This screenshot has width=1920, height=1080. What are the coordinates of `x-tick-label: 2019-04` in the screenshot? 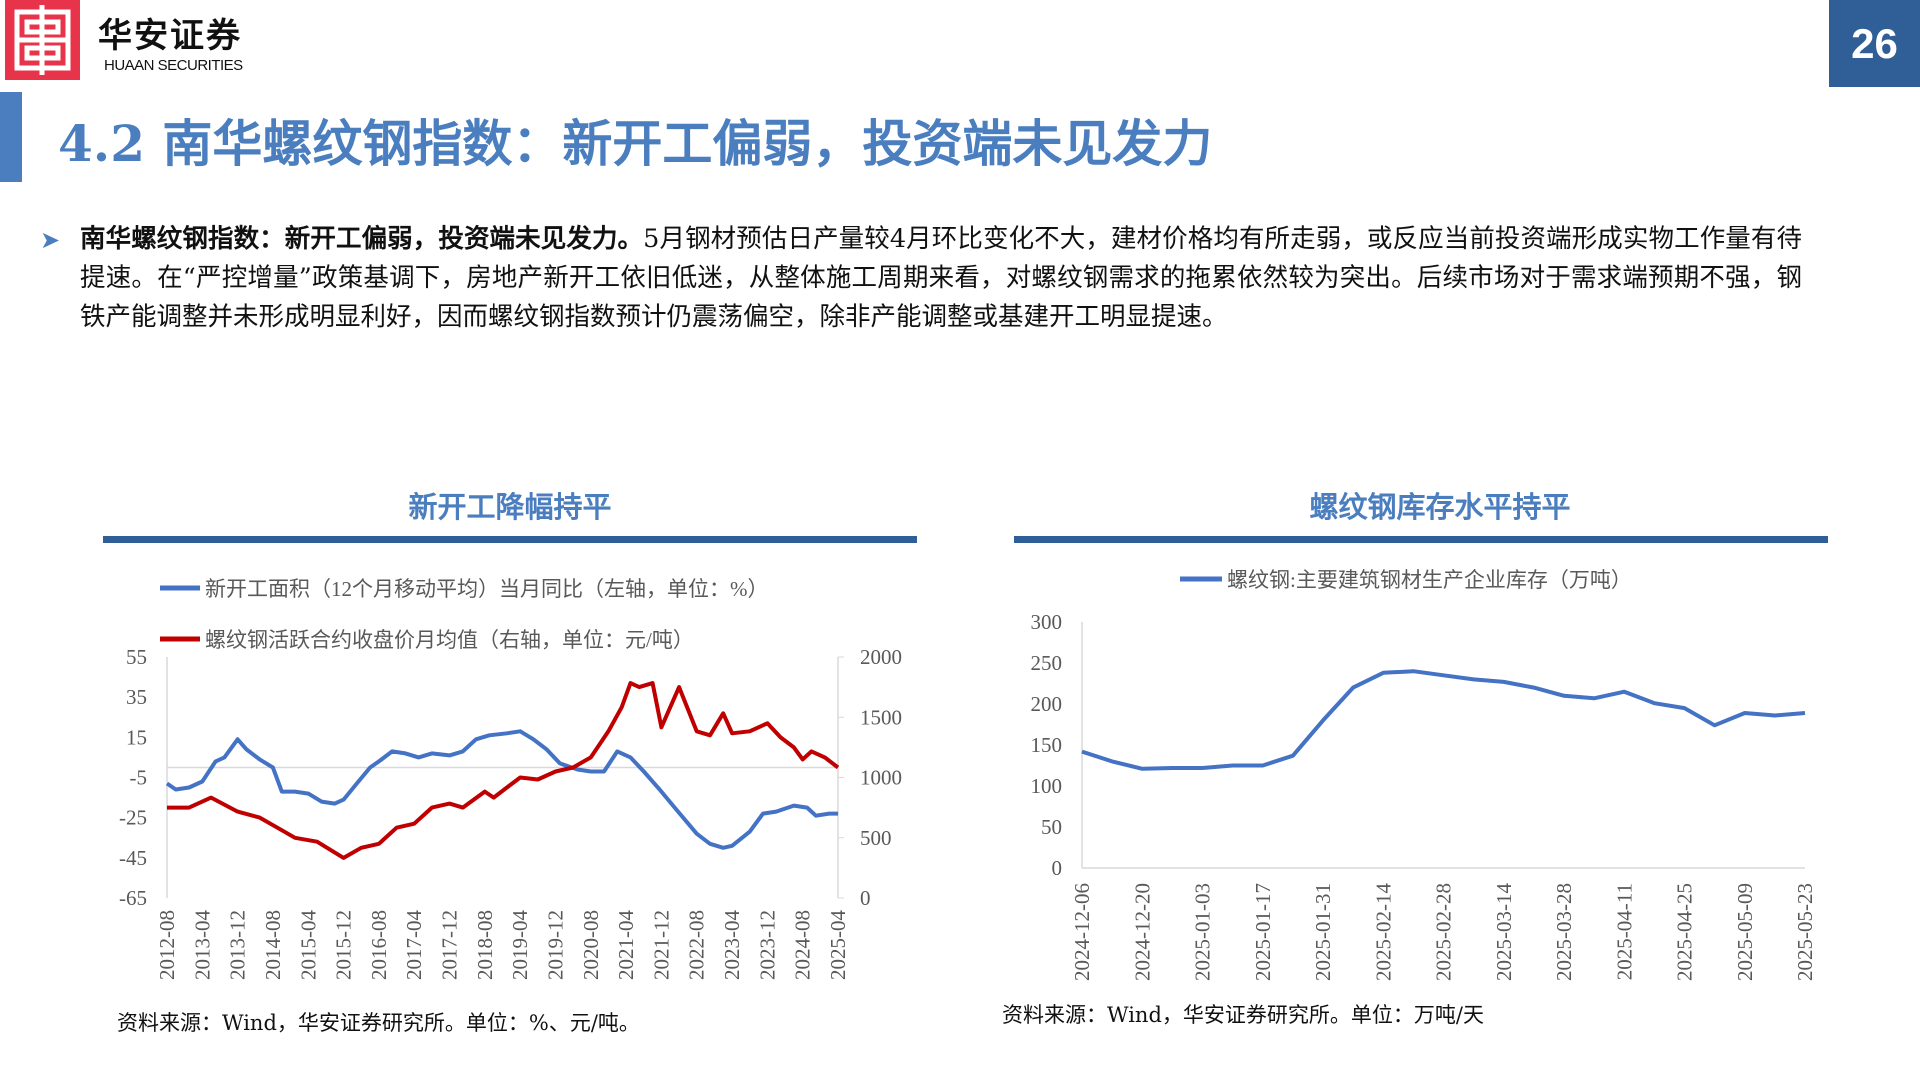 It's located at (520, 945).